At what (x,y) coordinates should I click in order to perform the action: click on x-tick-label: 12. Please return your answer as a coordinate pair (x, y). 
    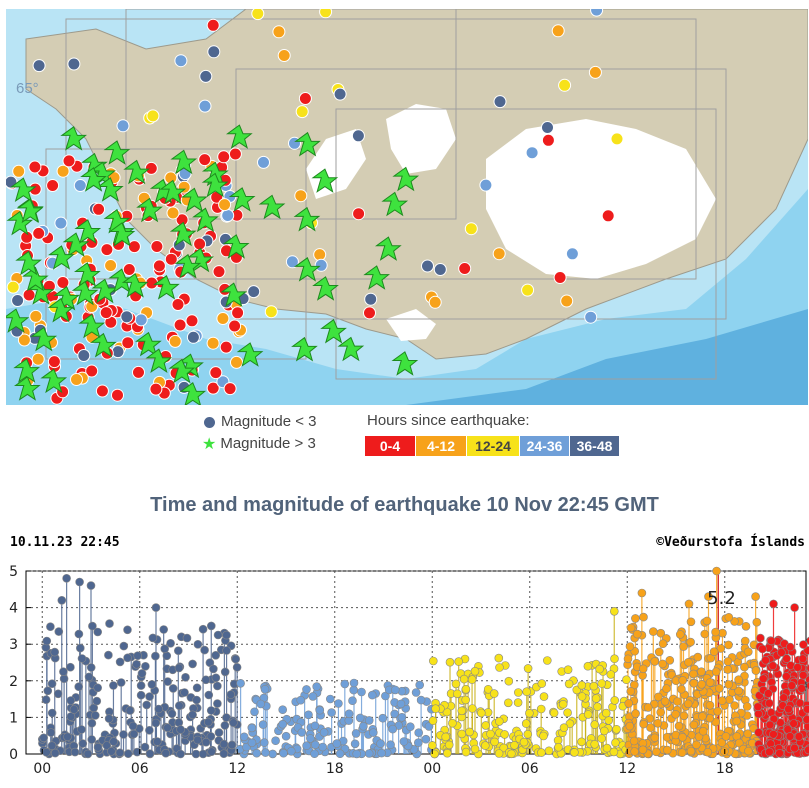
    Looking at the image, I should click on (237, 769).